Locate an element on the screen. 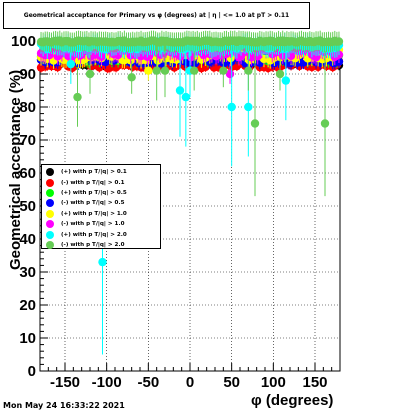 The image size is (400, 414). legend-label: (+) with p T/|q| > 1.0 is located at coordinates (94, 213).